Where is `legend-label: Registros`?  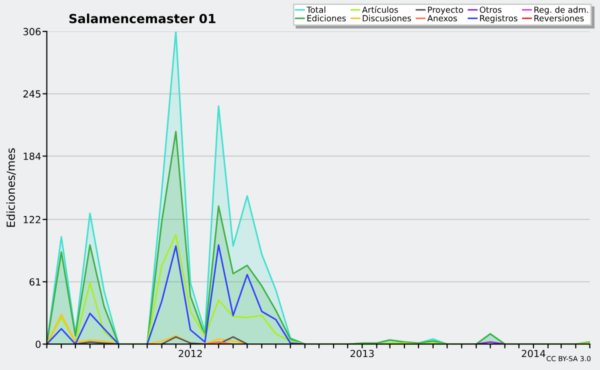 legend-label: Registros is located at coordinates (499, 18).